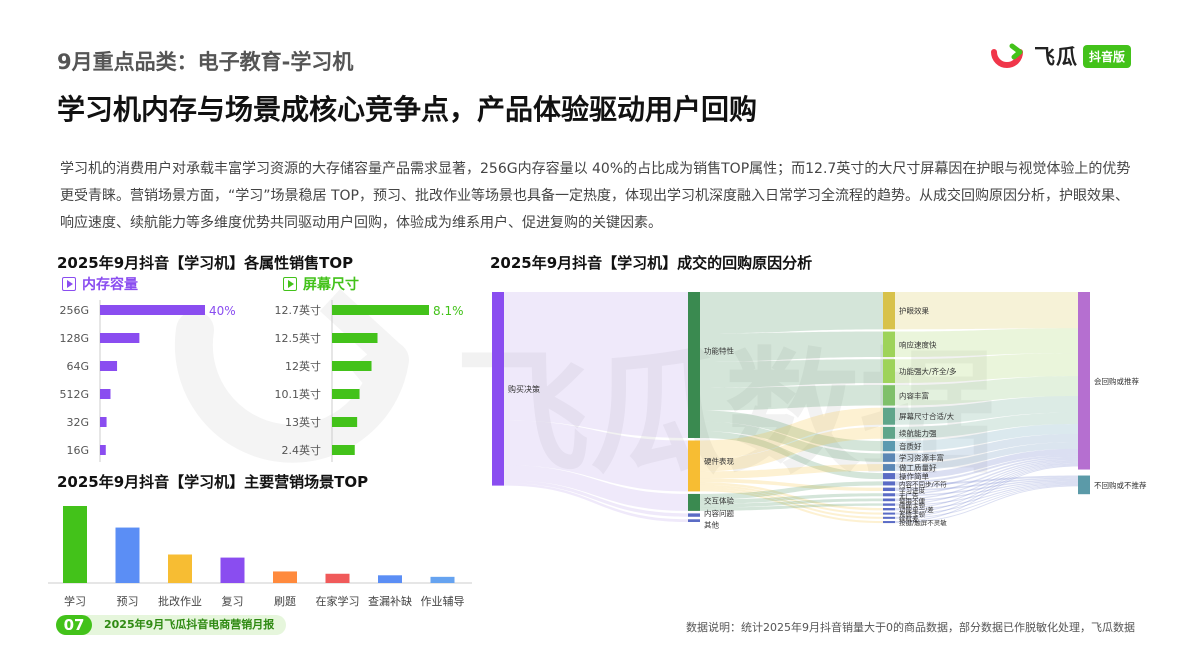 The height and width of the screenshot is (669, 1190). I want to click on tick-label: 复习, so click(233, 601).